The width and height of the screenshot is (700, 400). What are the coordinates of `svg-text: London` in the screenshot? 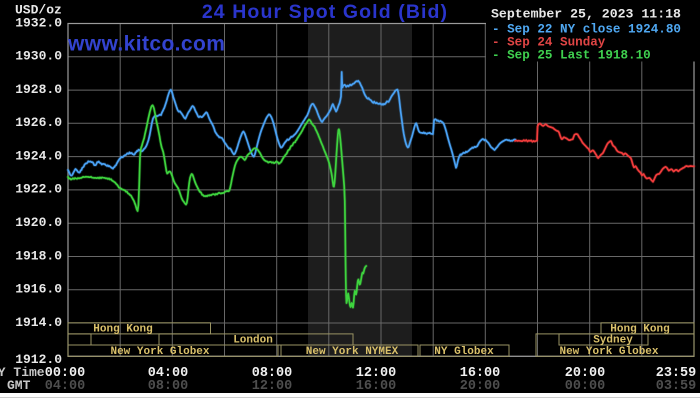 It's located at (253, 341).